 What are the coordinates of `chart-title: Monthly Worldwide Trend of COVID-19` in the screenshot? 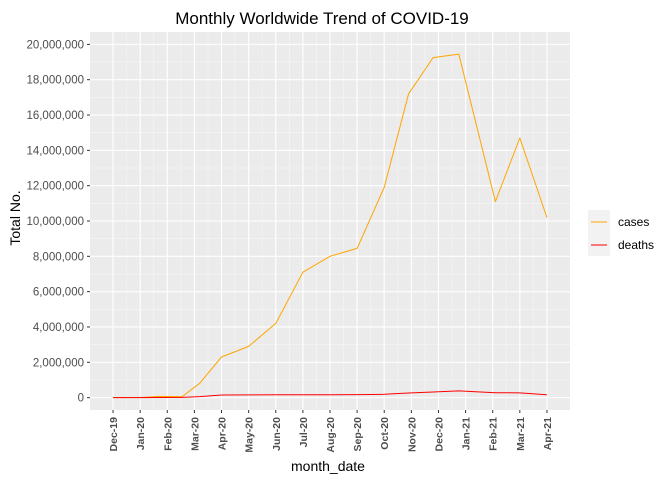 It's located at (322, 18).